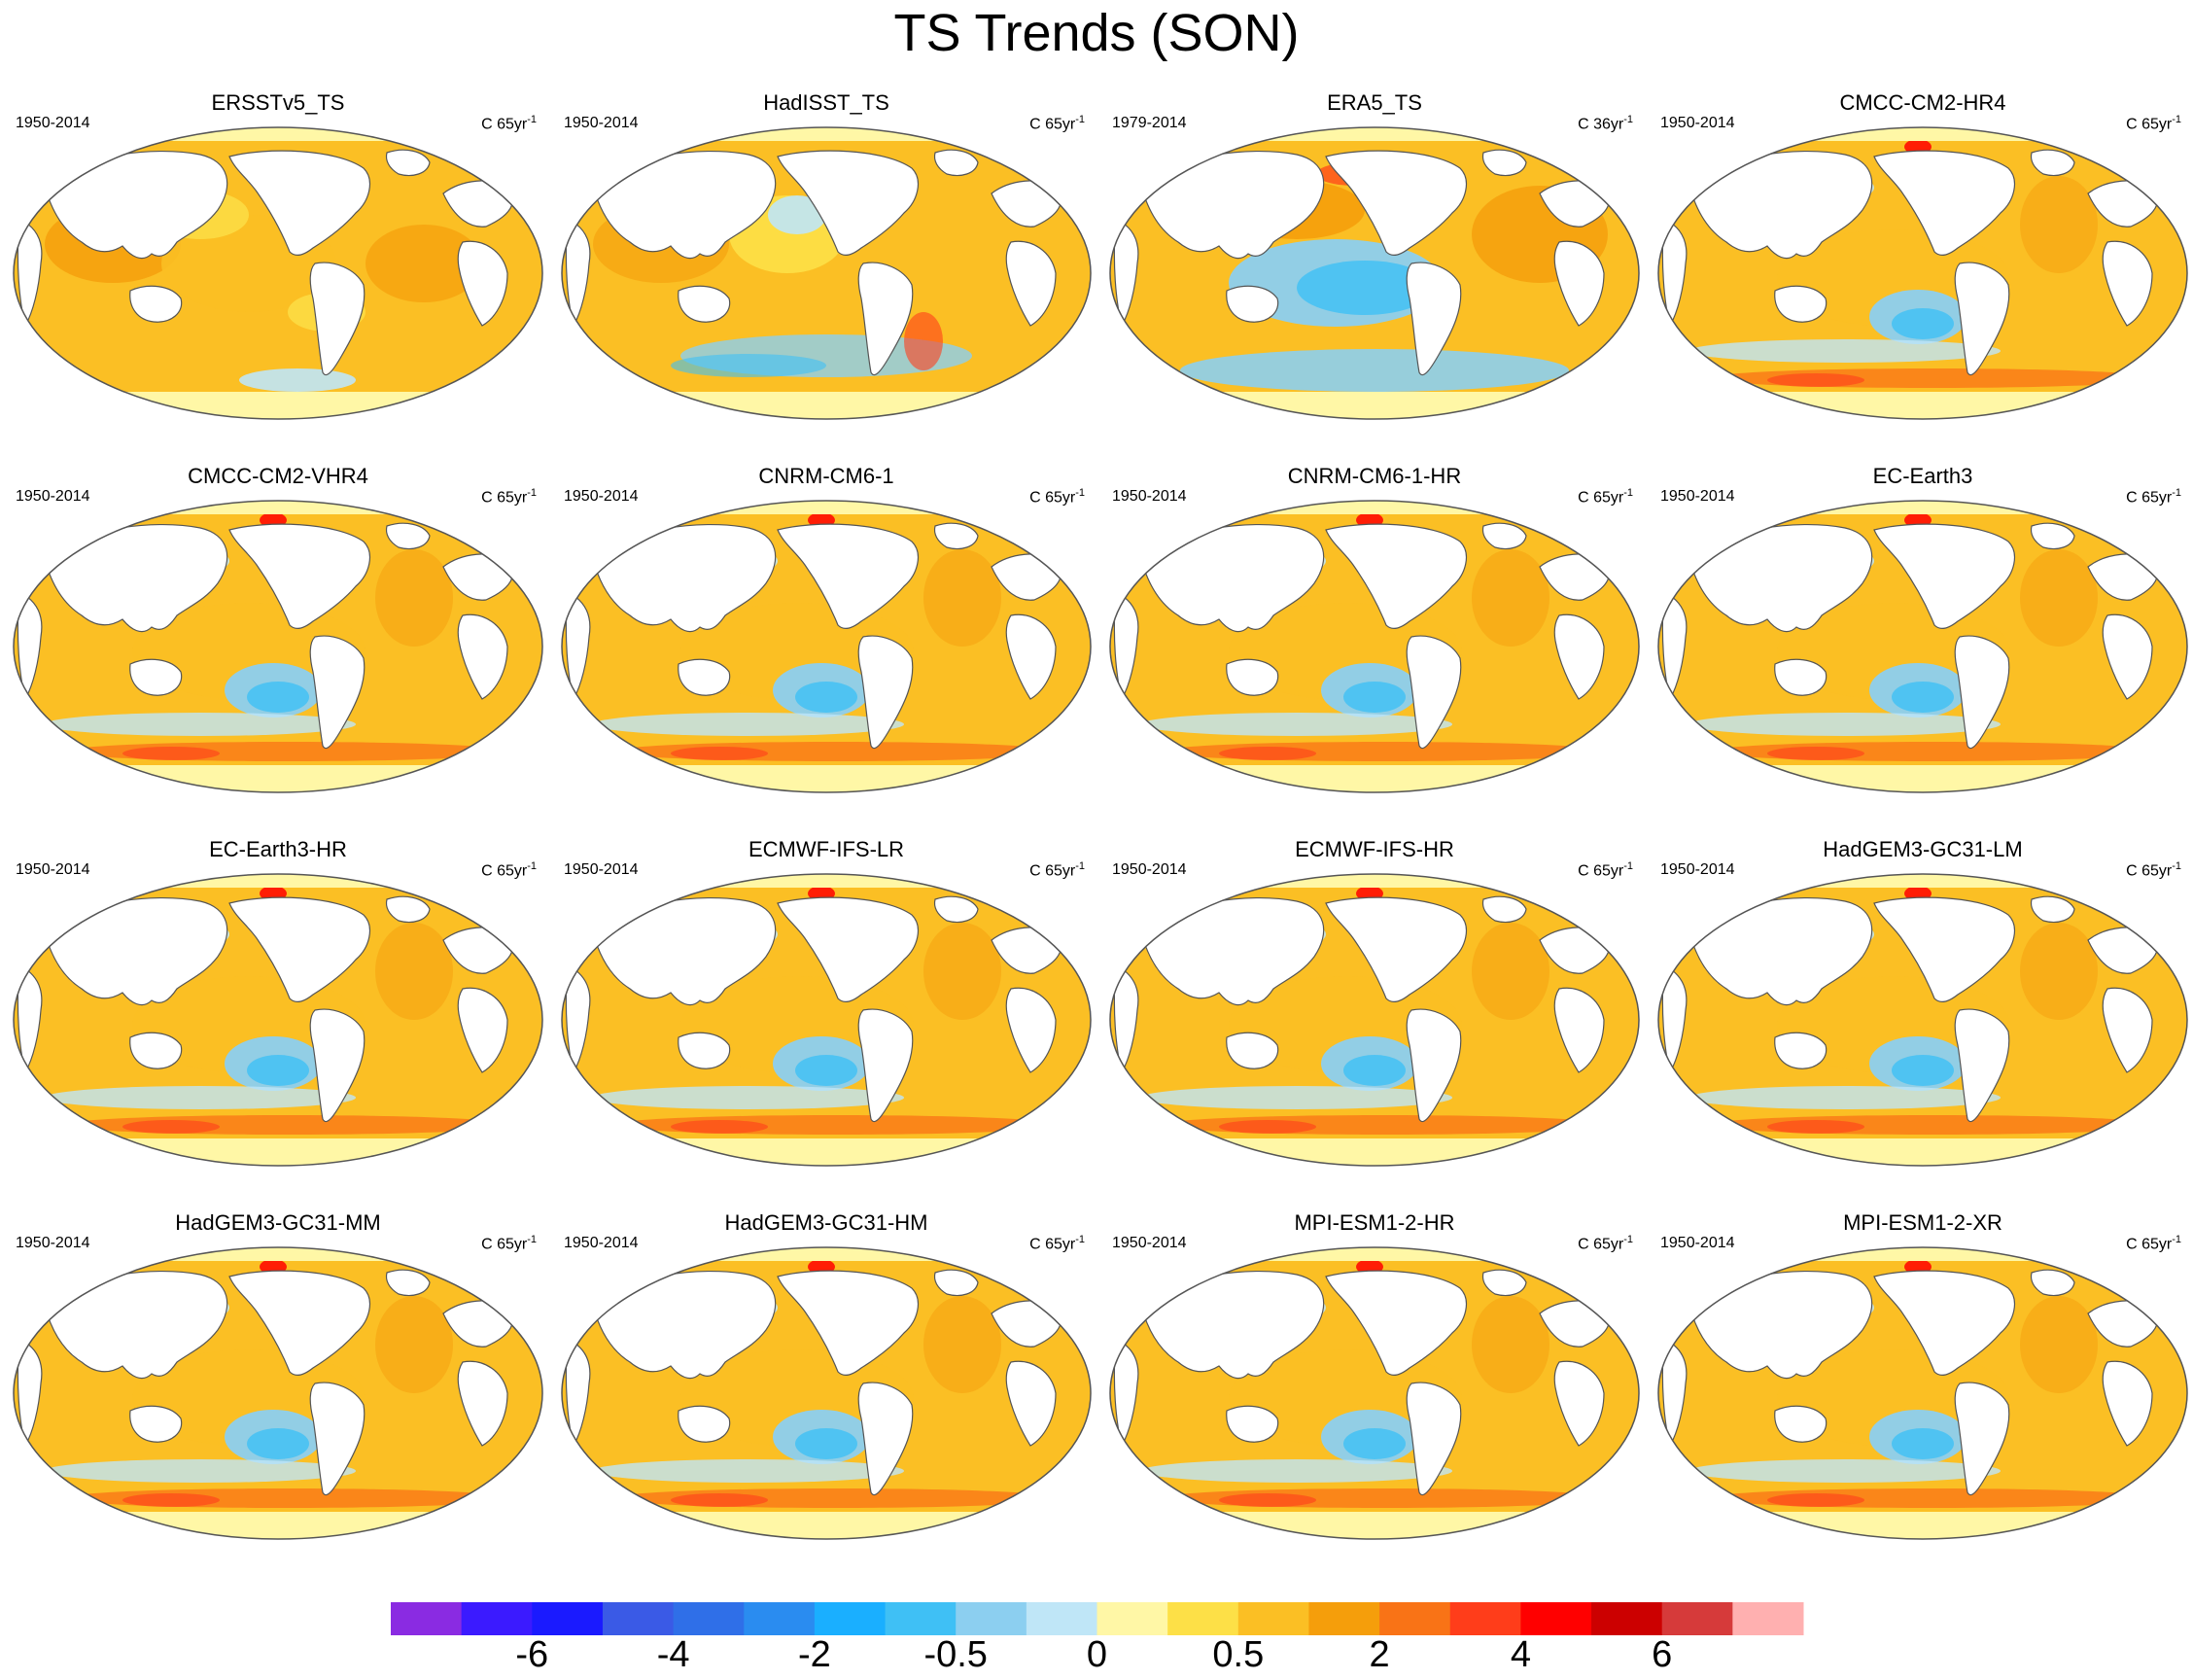 Image resolution: width=2193 pixels, height=1680 pixels. Describe the element at coordinates (1238, 1654) in the screenshot. I see `colorbar-tick-label: 0.5` at that location.